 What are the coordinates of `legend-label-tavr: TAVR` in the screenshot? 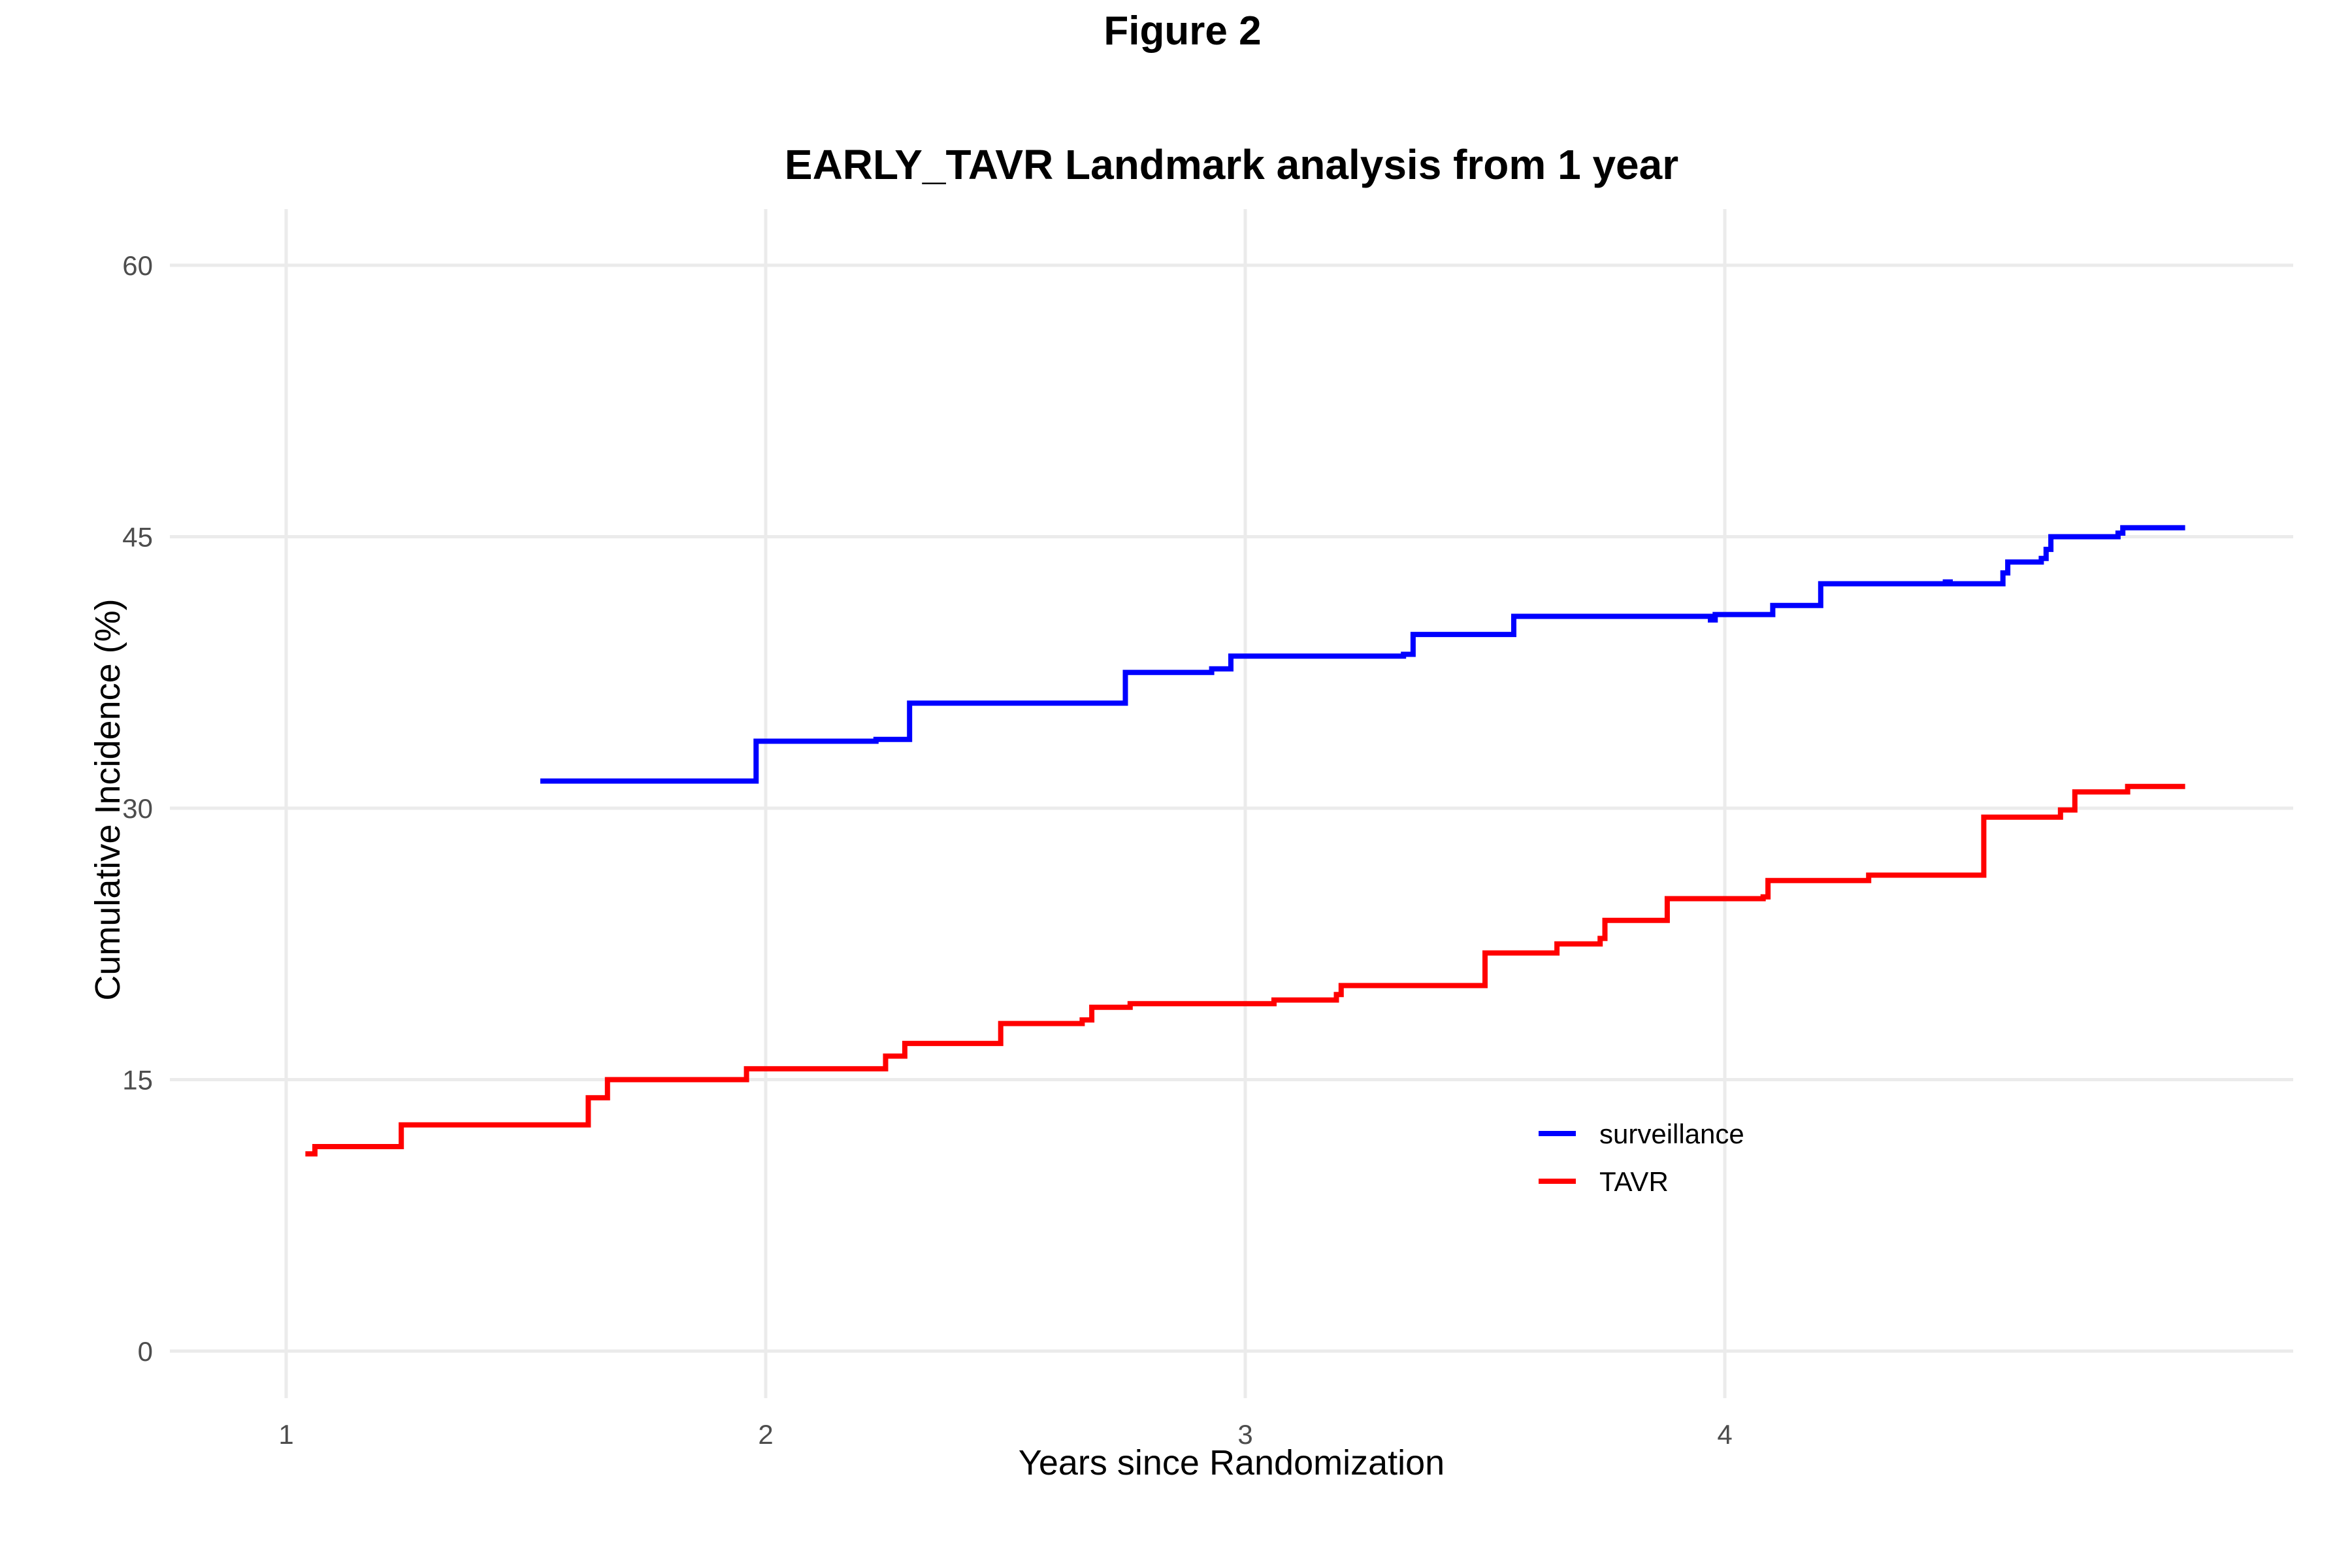 It's located at (1634, 1181).